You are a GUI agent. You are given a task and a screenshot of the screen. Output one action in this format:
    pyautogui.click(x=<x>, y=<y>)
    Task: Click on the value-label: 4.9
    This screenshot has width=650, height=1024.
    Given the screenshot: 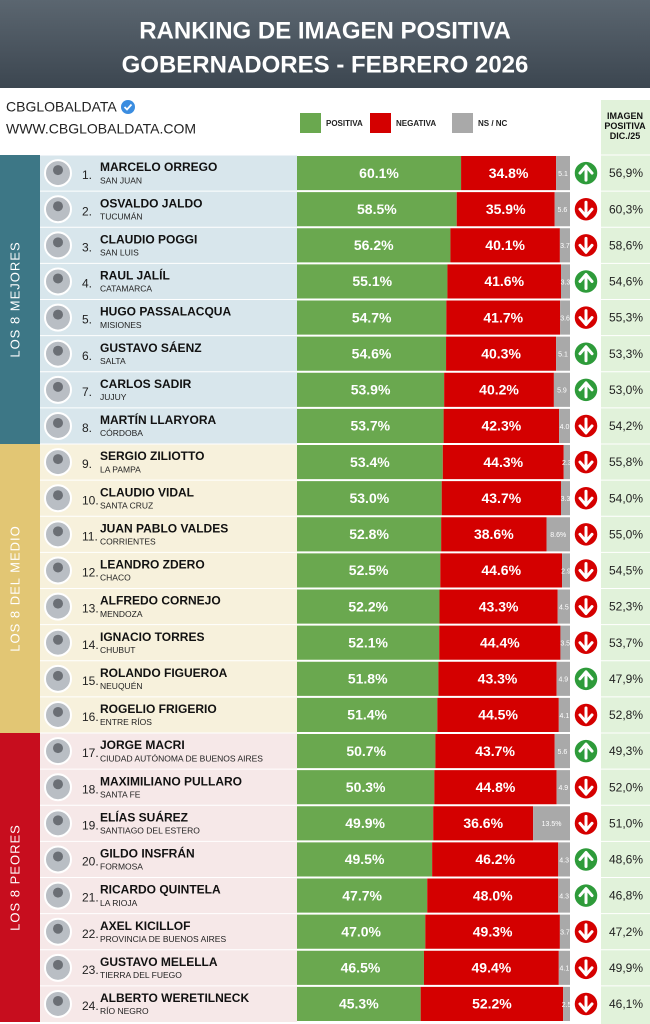 What is the action you would take?
    pyautogui.click(x=563, y=788)
    